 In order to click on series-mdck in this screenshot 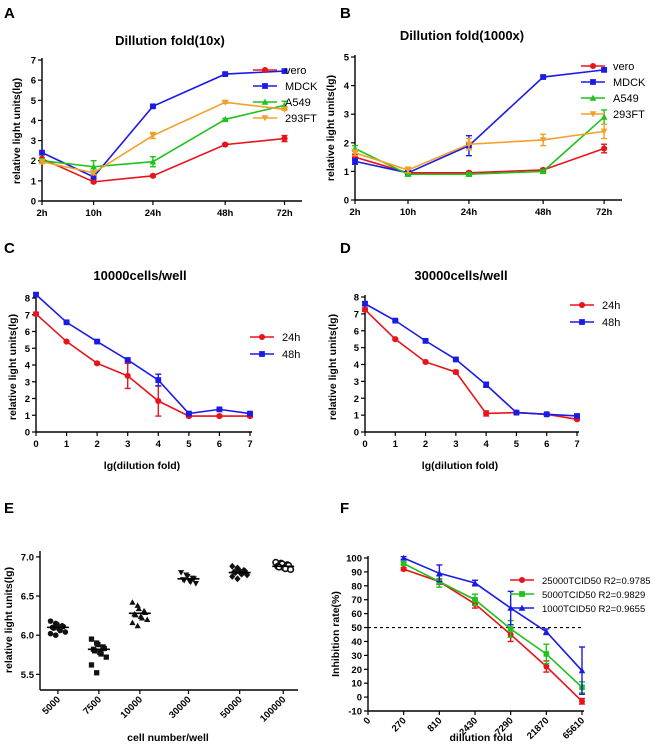, I will do `click(163, 124)`.